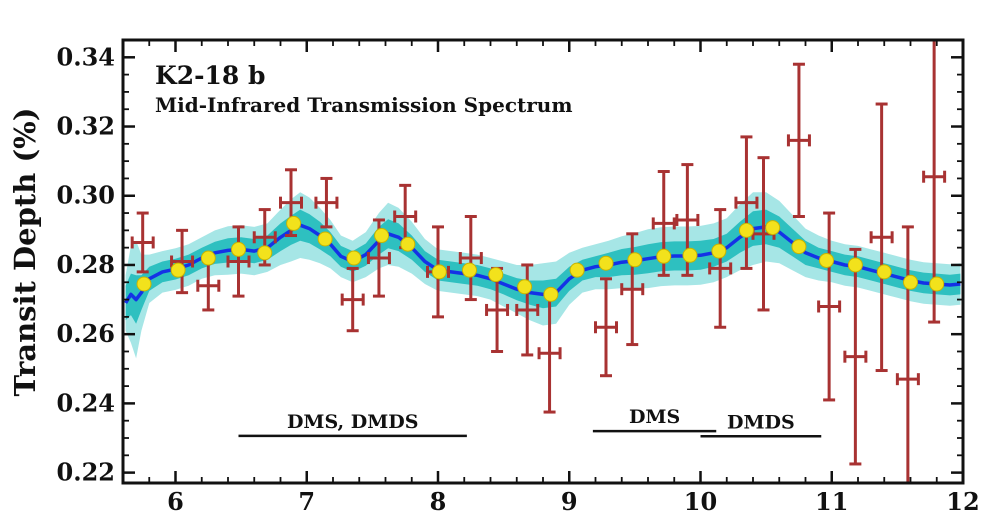 The image size is (1000, 523). I want to click on annotation: DMDS, so click(761, 424).